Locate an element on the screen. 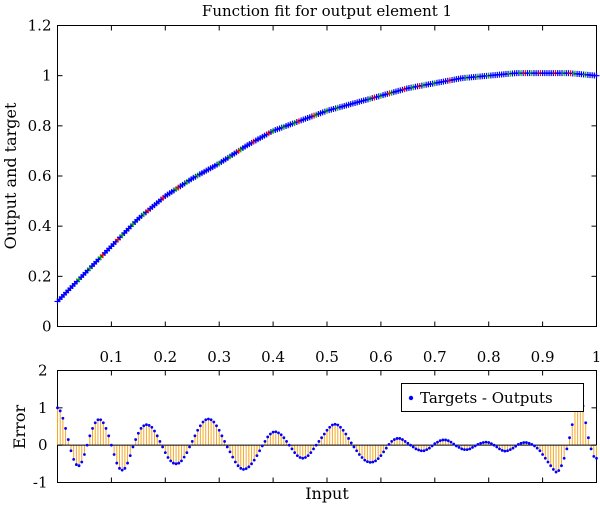 This screenshot has width=600, height=507. fit-y-tick-label: 0 is located at coordinates (47, 327).